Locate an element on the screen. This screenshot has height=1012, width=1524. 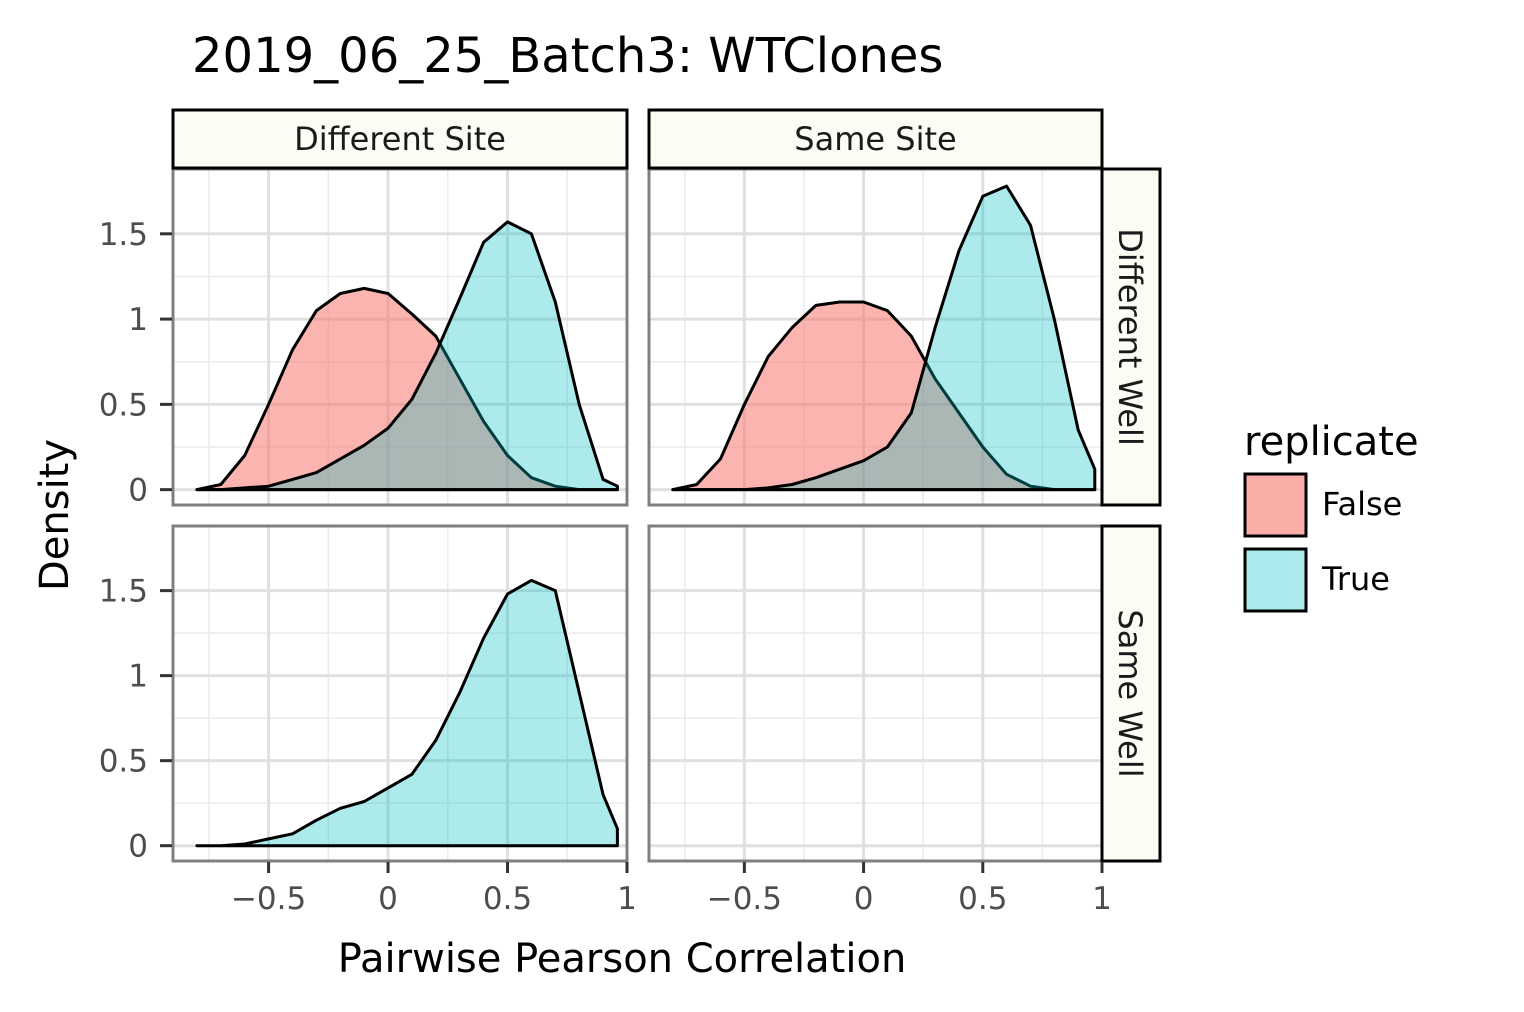
row-strip-label: Same Well is located at coordinates (1130, 693).